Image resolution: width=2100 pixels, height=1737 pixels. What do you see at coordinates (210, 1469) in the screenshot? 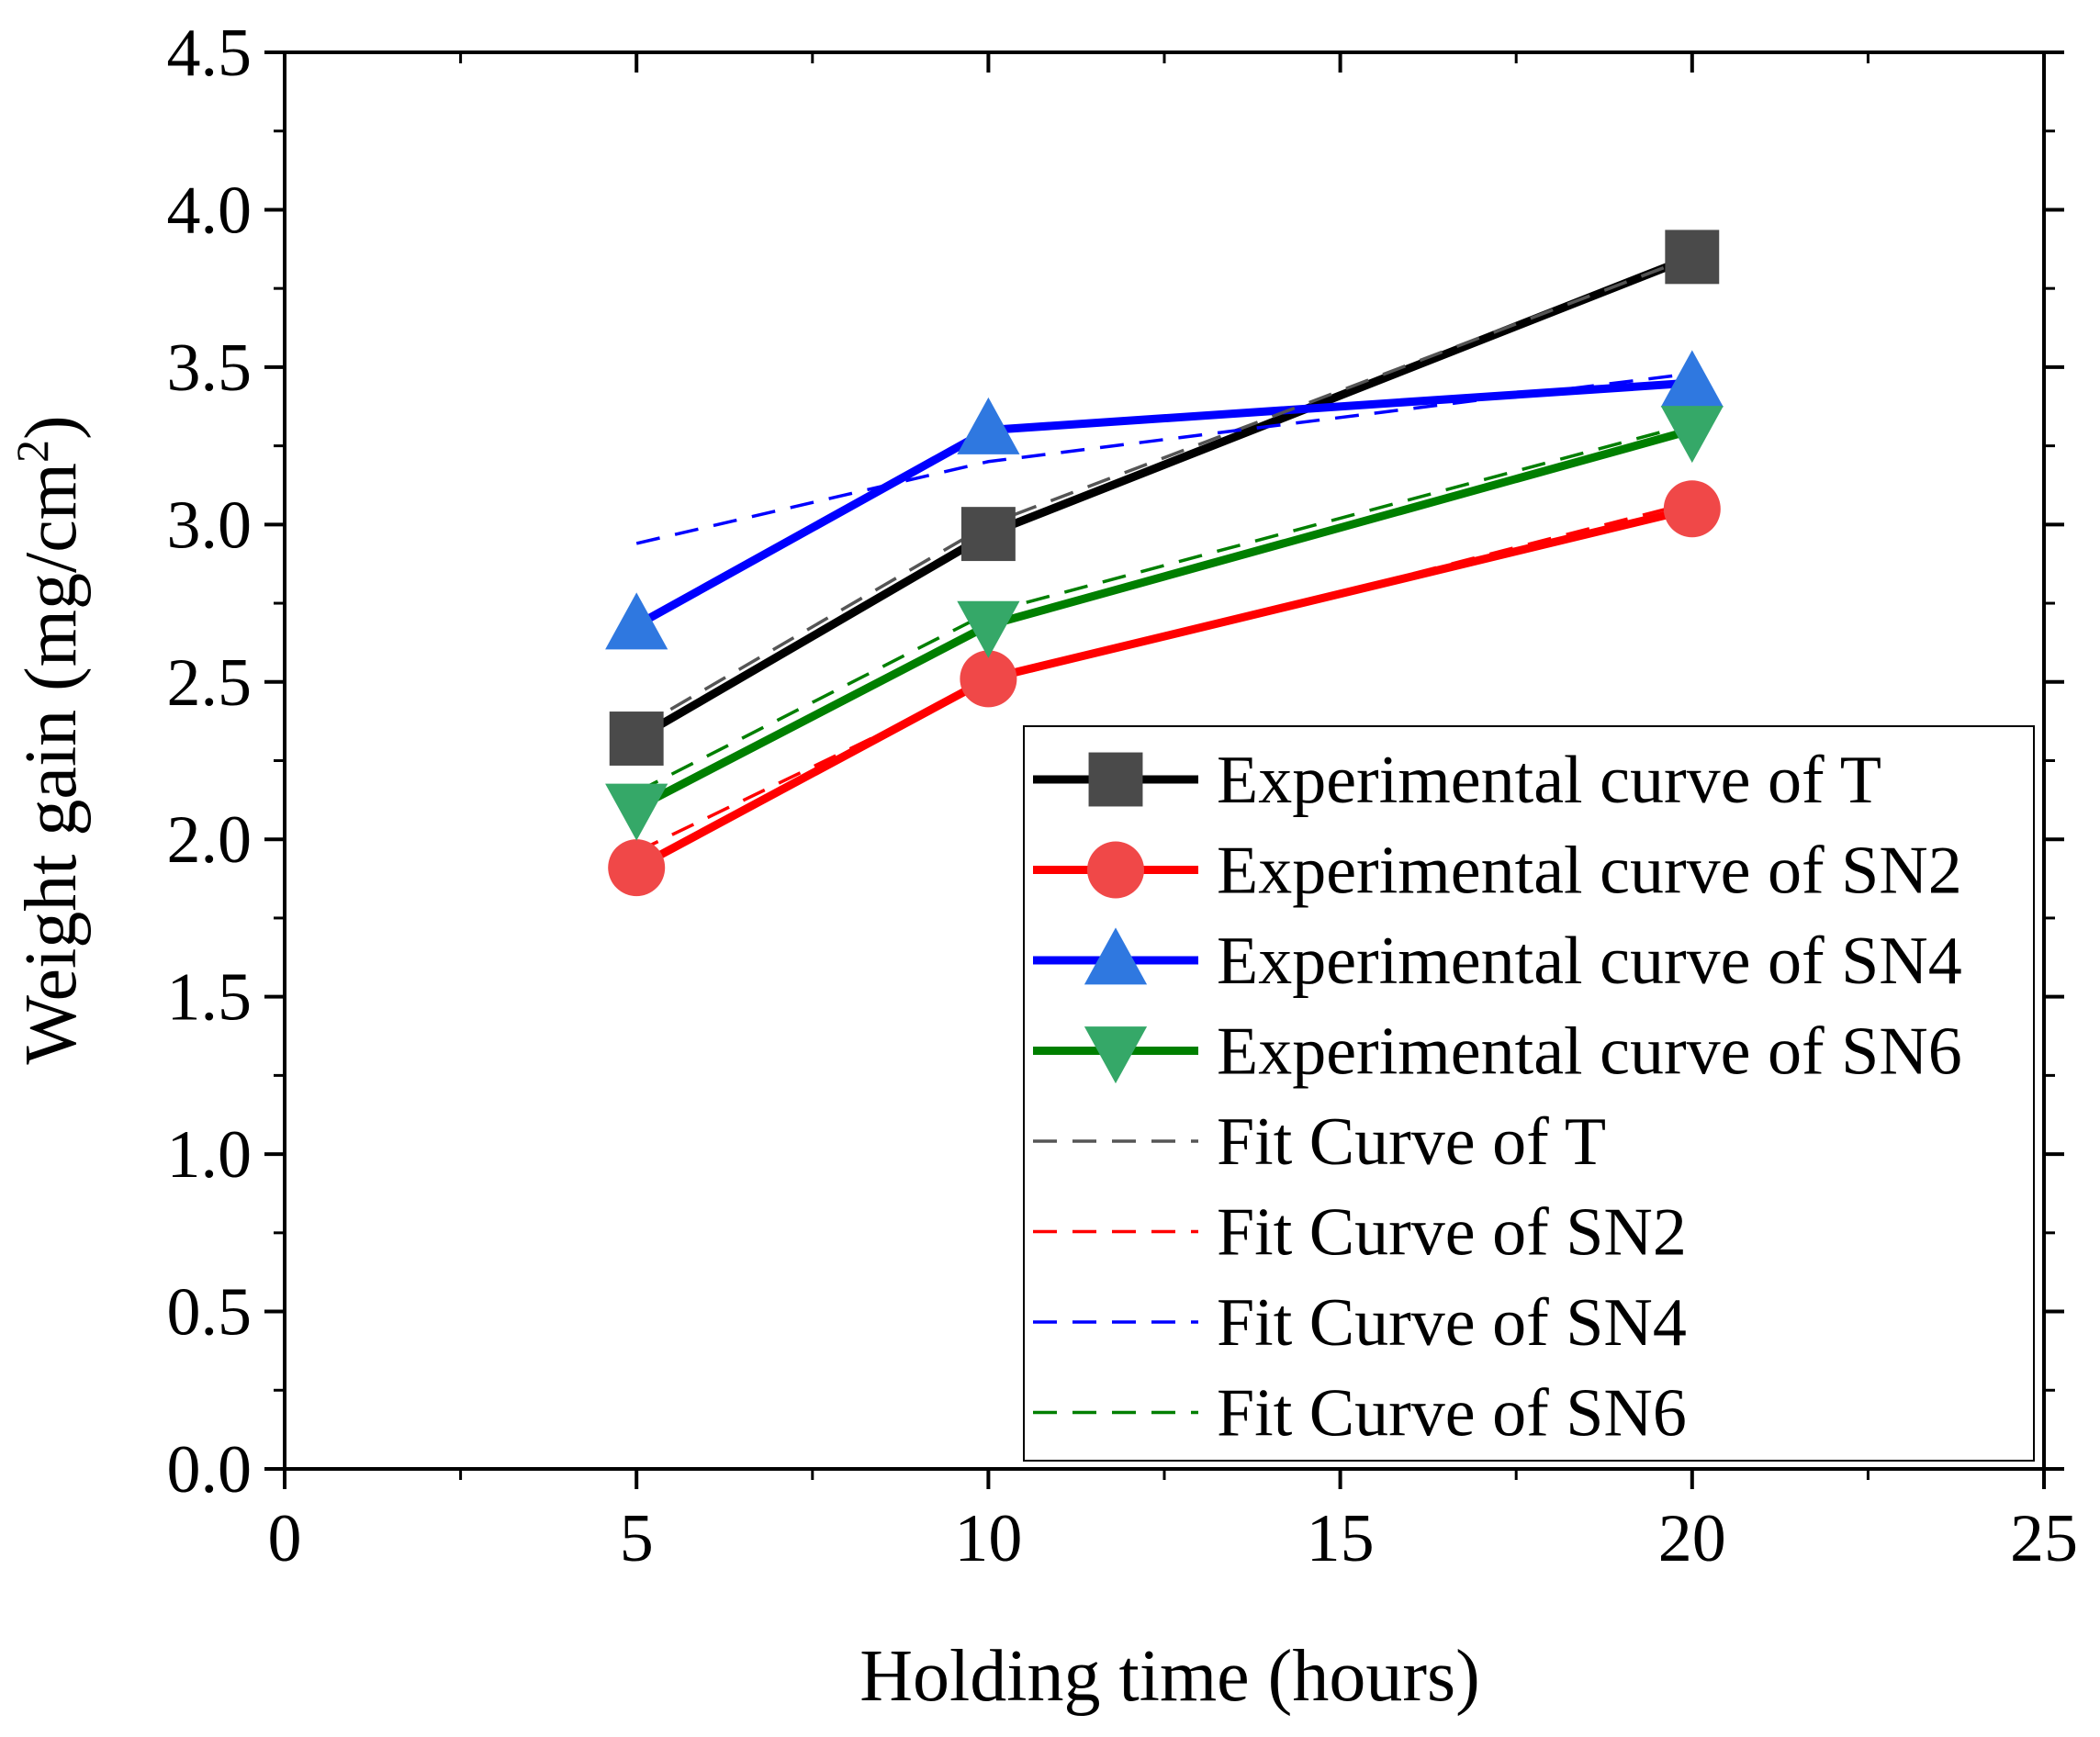
I see `y-tick-label: 0.0` at bounding box center [210, 1469].